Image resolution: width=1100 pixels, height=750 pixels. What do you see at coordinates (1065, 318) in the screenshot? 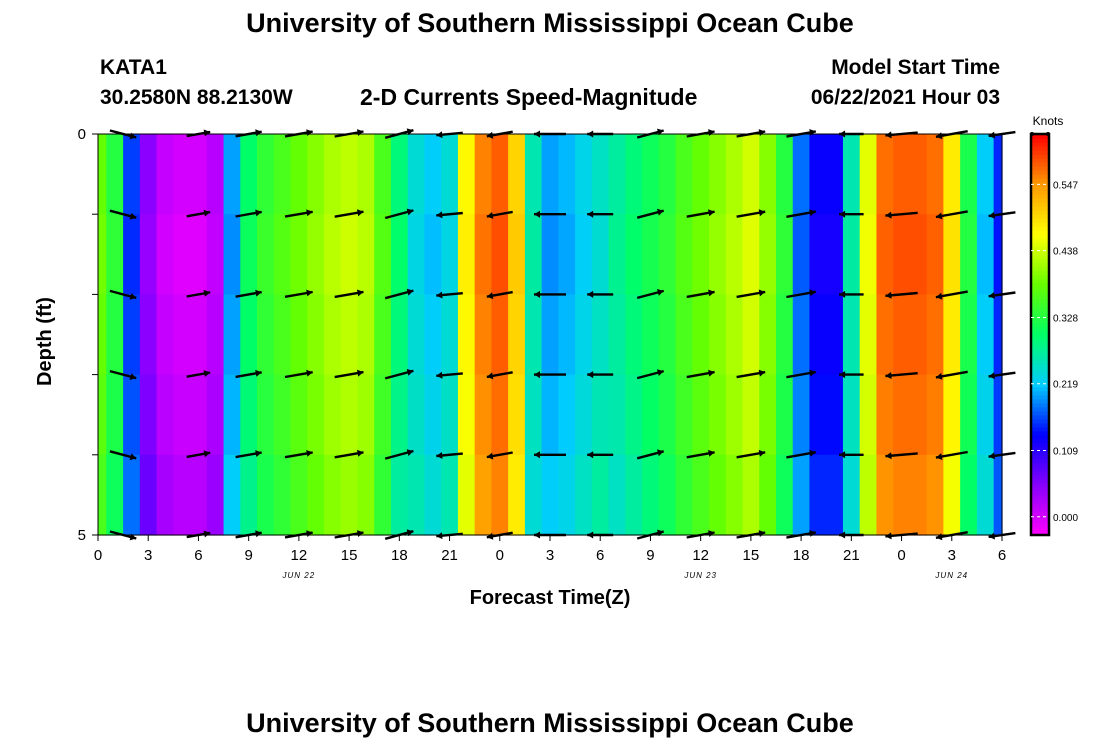
I see `colorbar-tick-label: 0.328` at bounding box center [1065, 318].